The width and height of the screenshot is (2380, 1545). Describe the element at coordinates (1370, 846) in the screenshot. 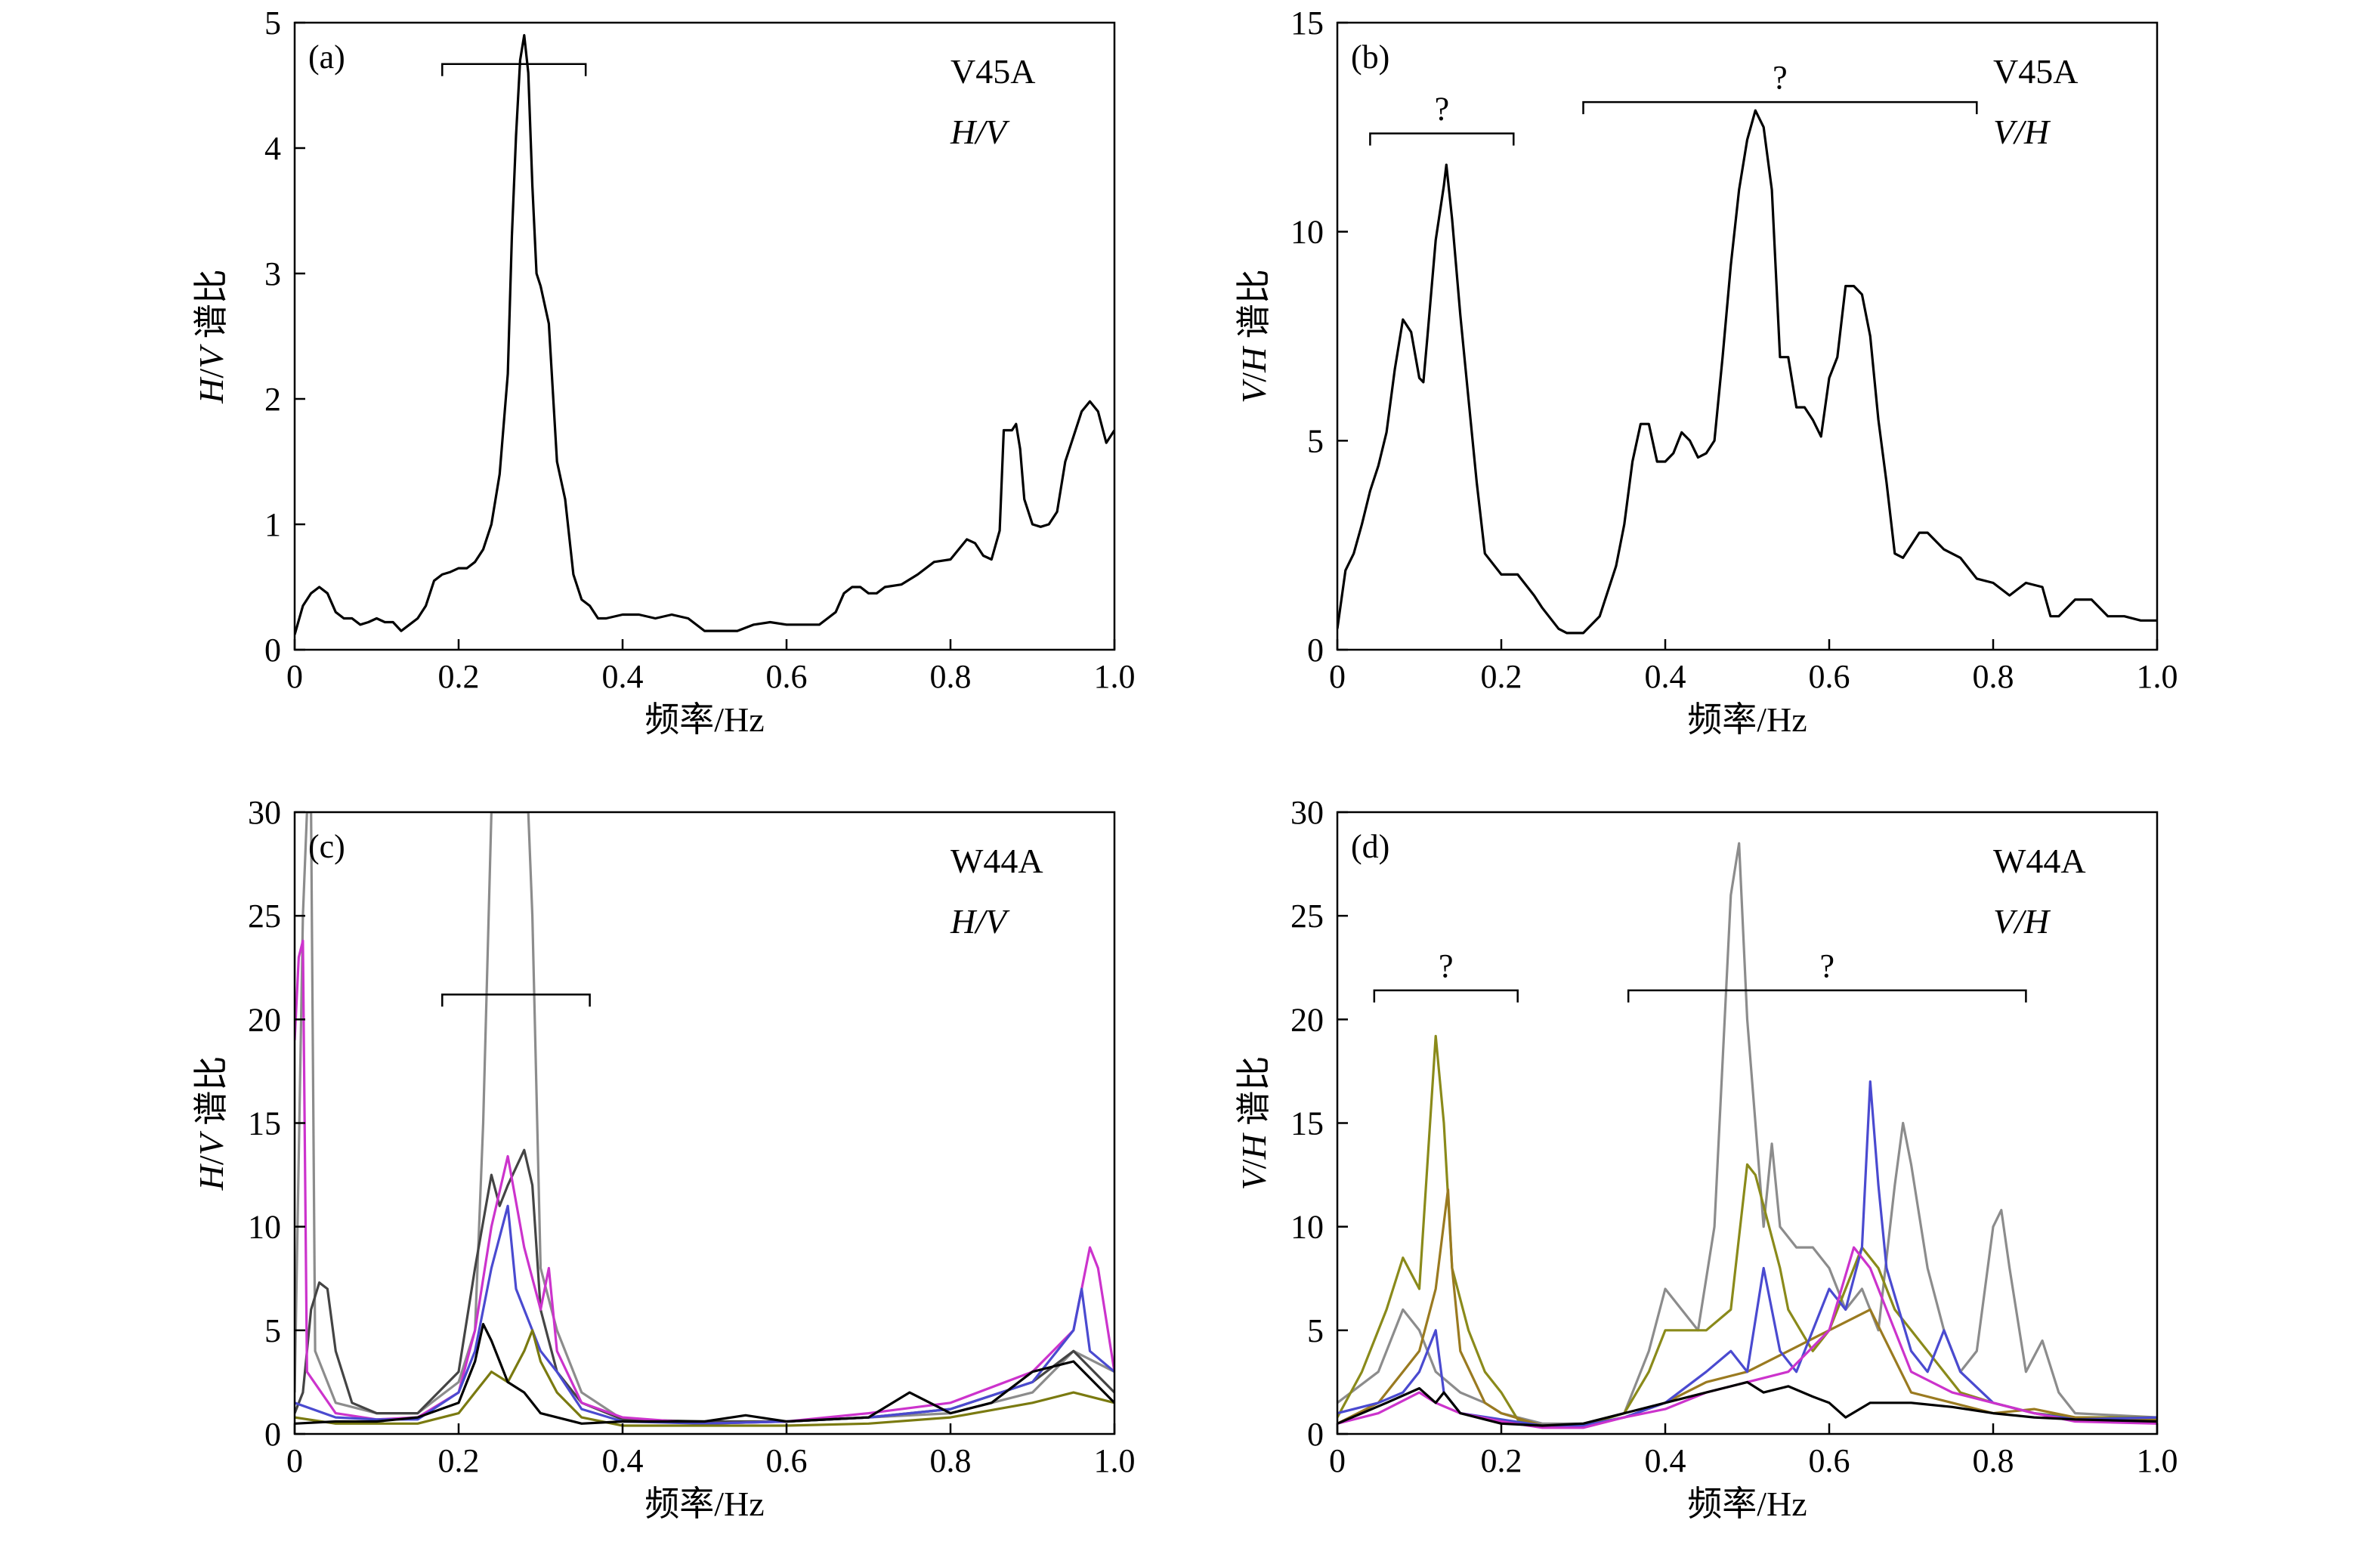

I see `panel-label: (d)` at that location.